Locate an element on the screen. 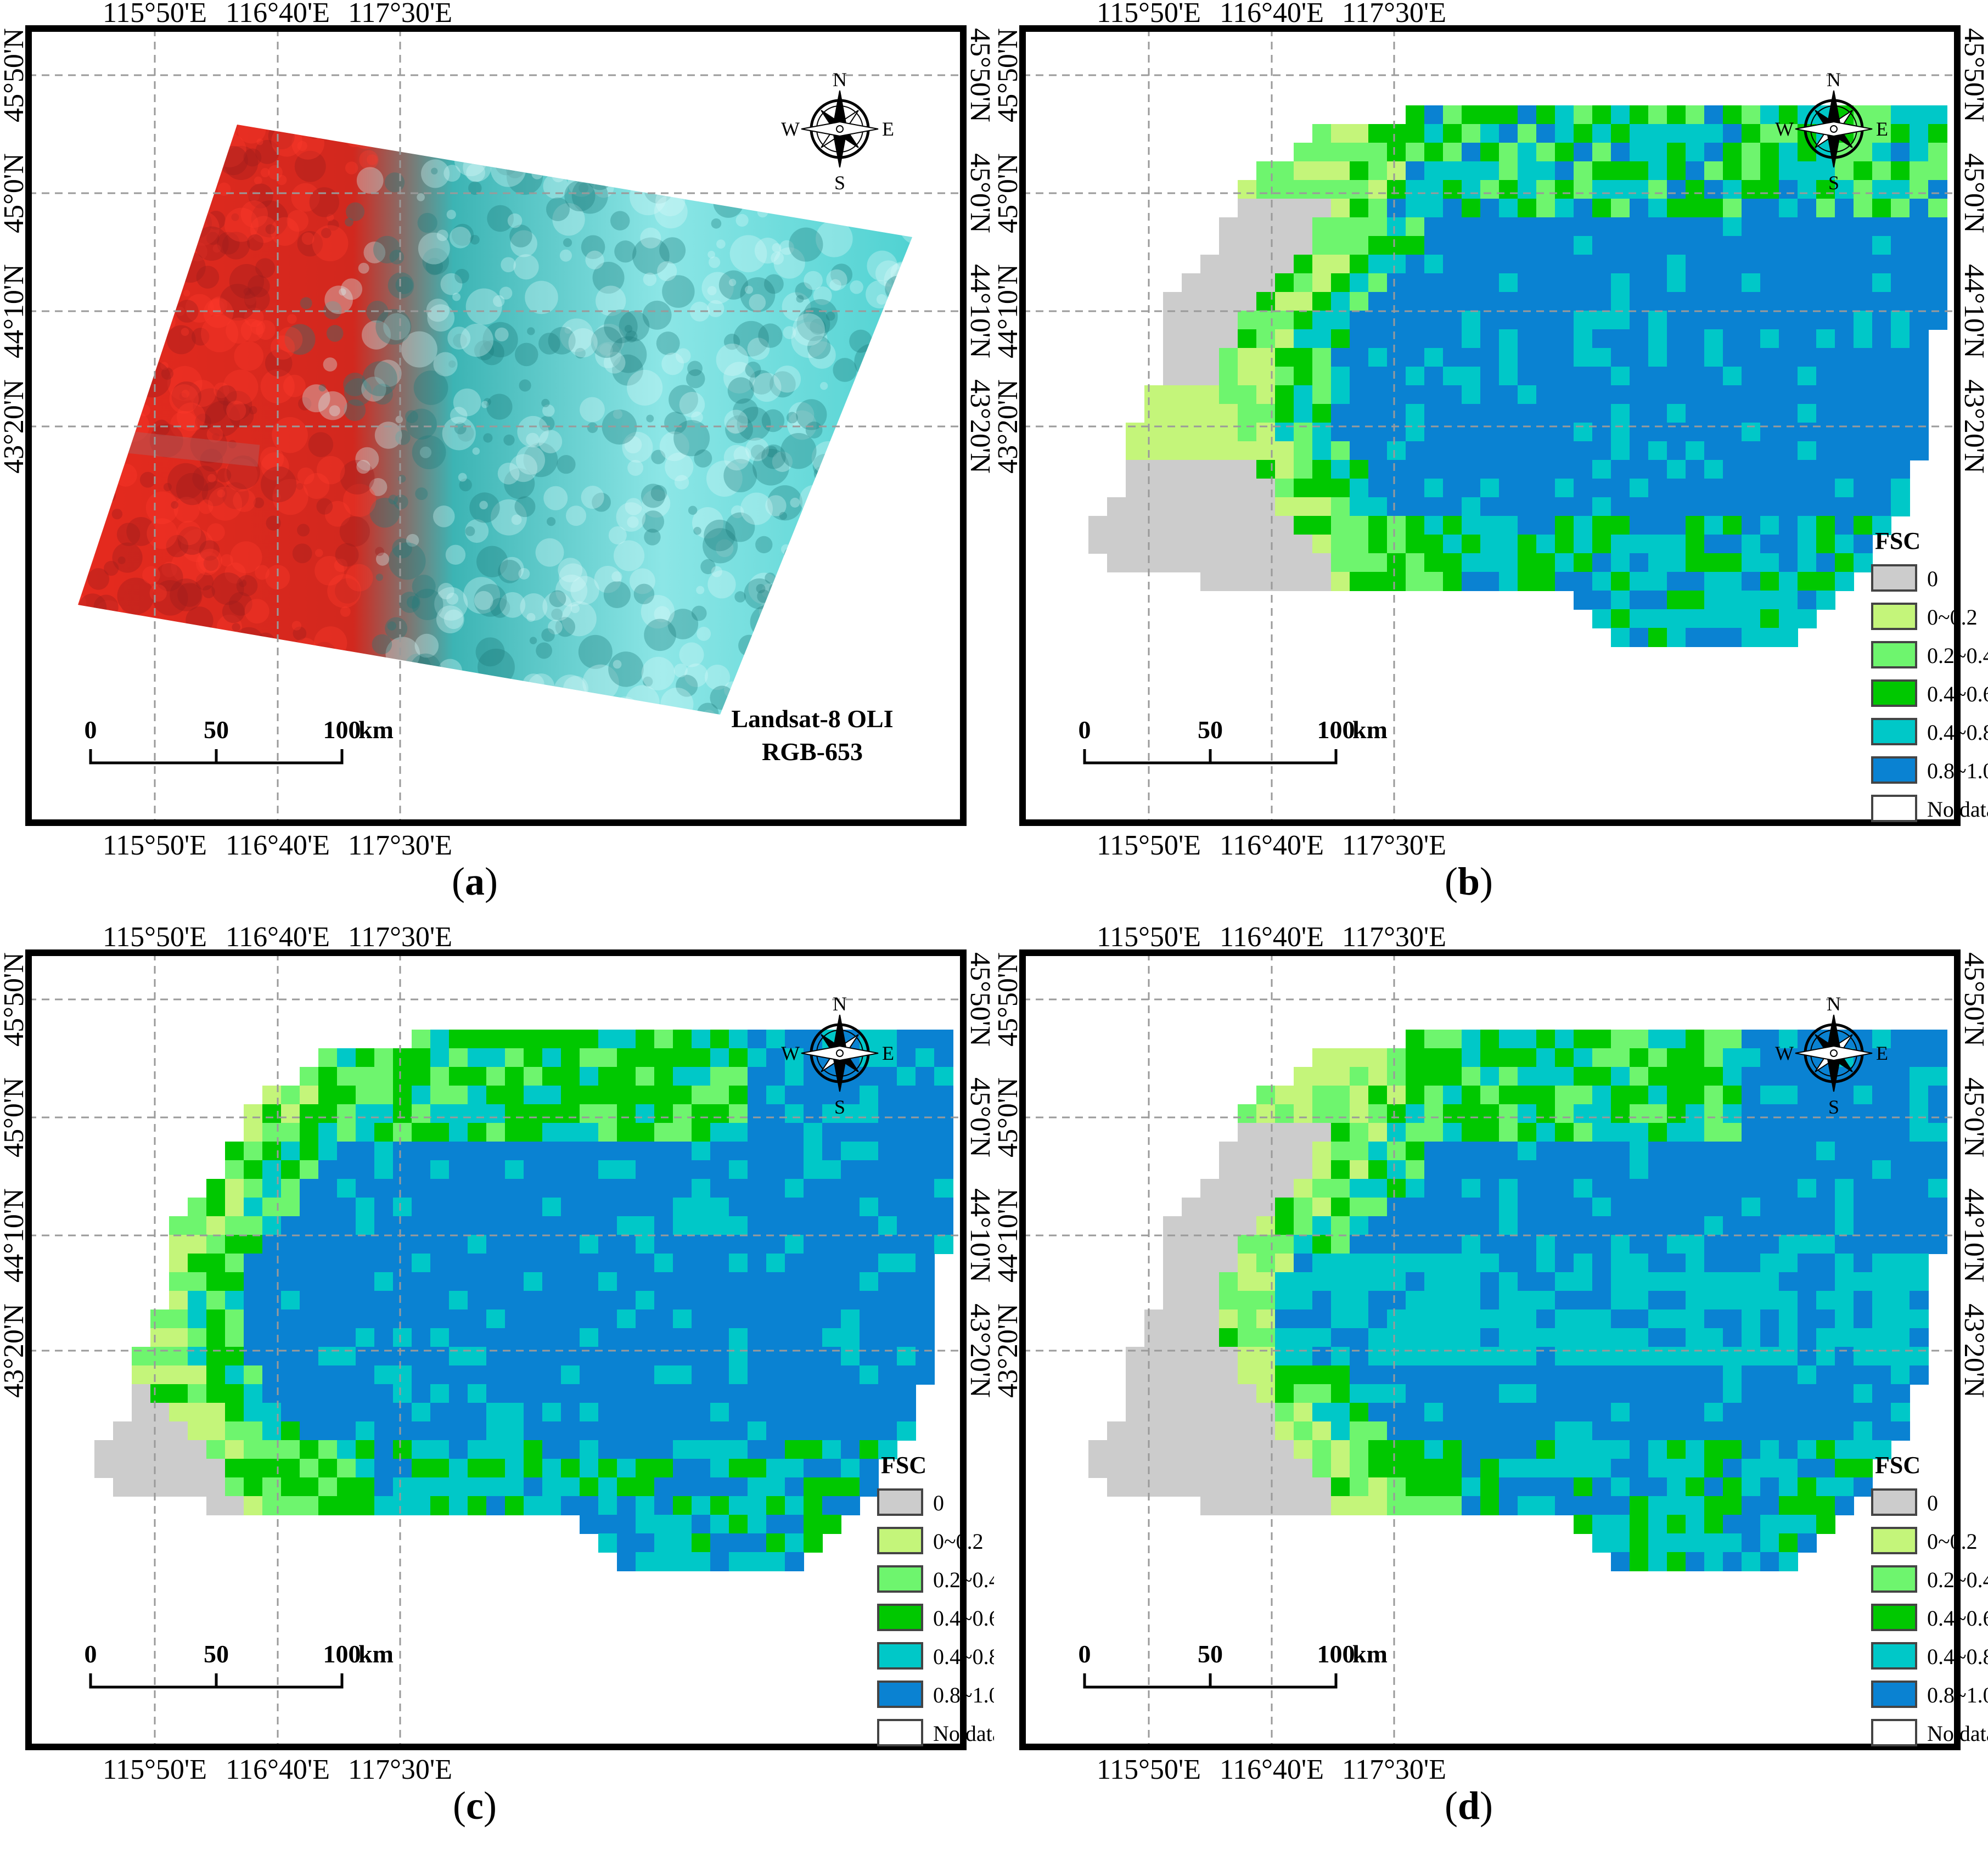 The height and width of the screenshot is (1849, 1988). legend-swatch is located at coordinates (1894, 1579).